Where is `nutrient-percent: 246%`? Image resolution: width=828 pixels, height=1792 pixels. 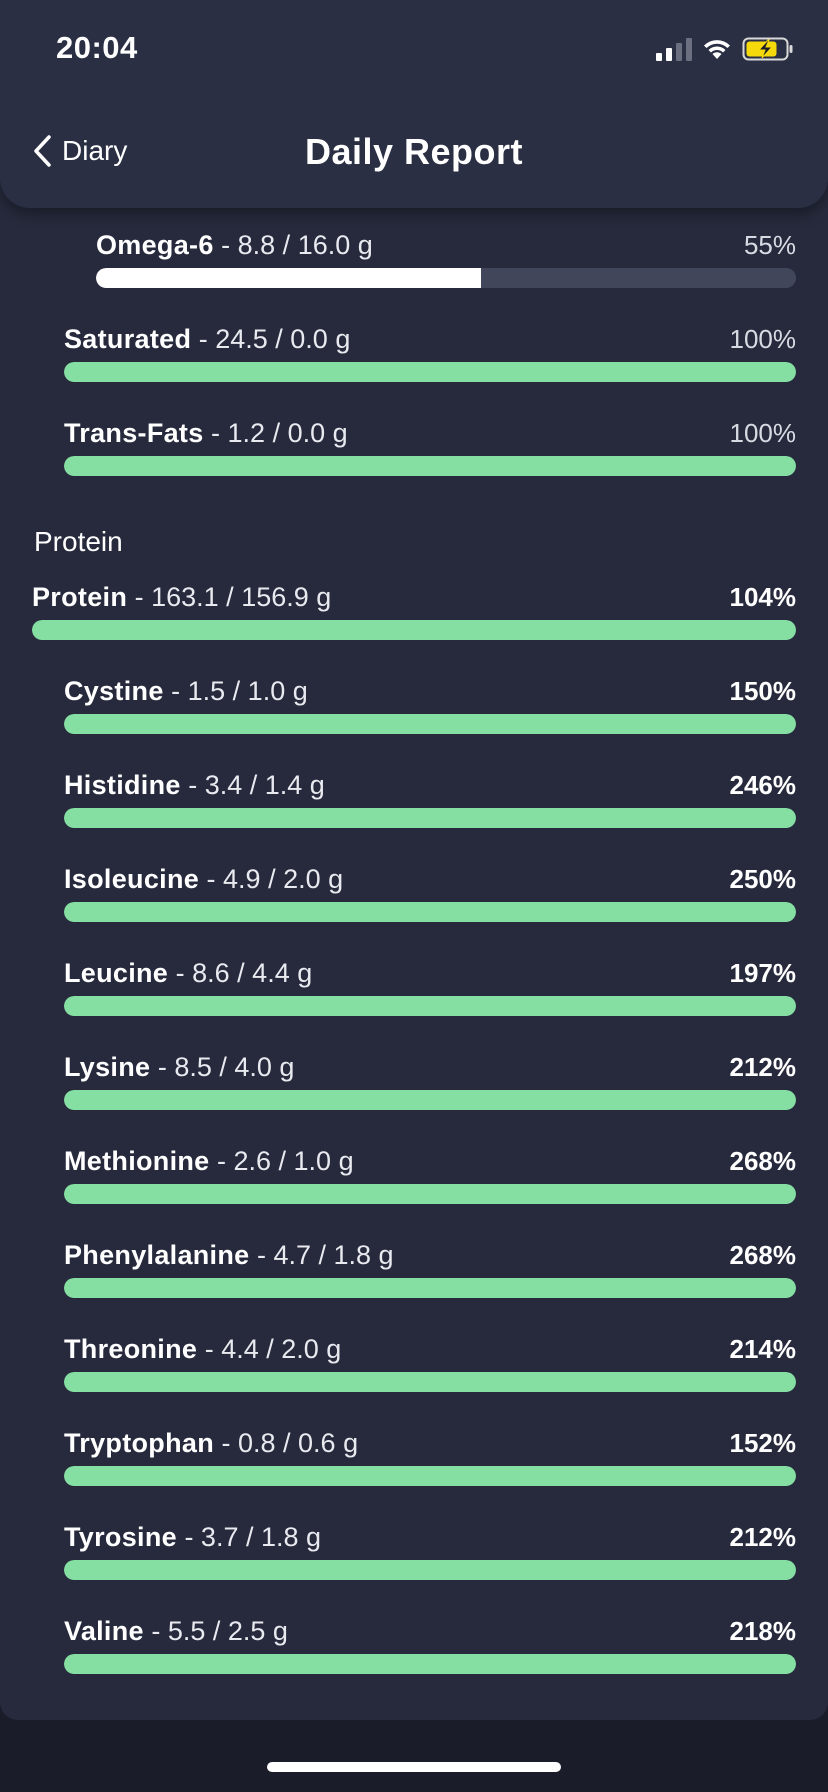
nutrient-percent: 246% is located at coordinates (763, 785).